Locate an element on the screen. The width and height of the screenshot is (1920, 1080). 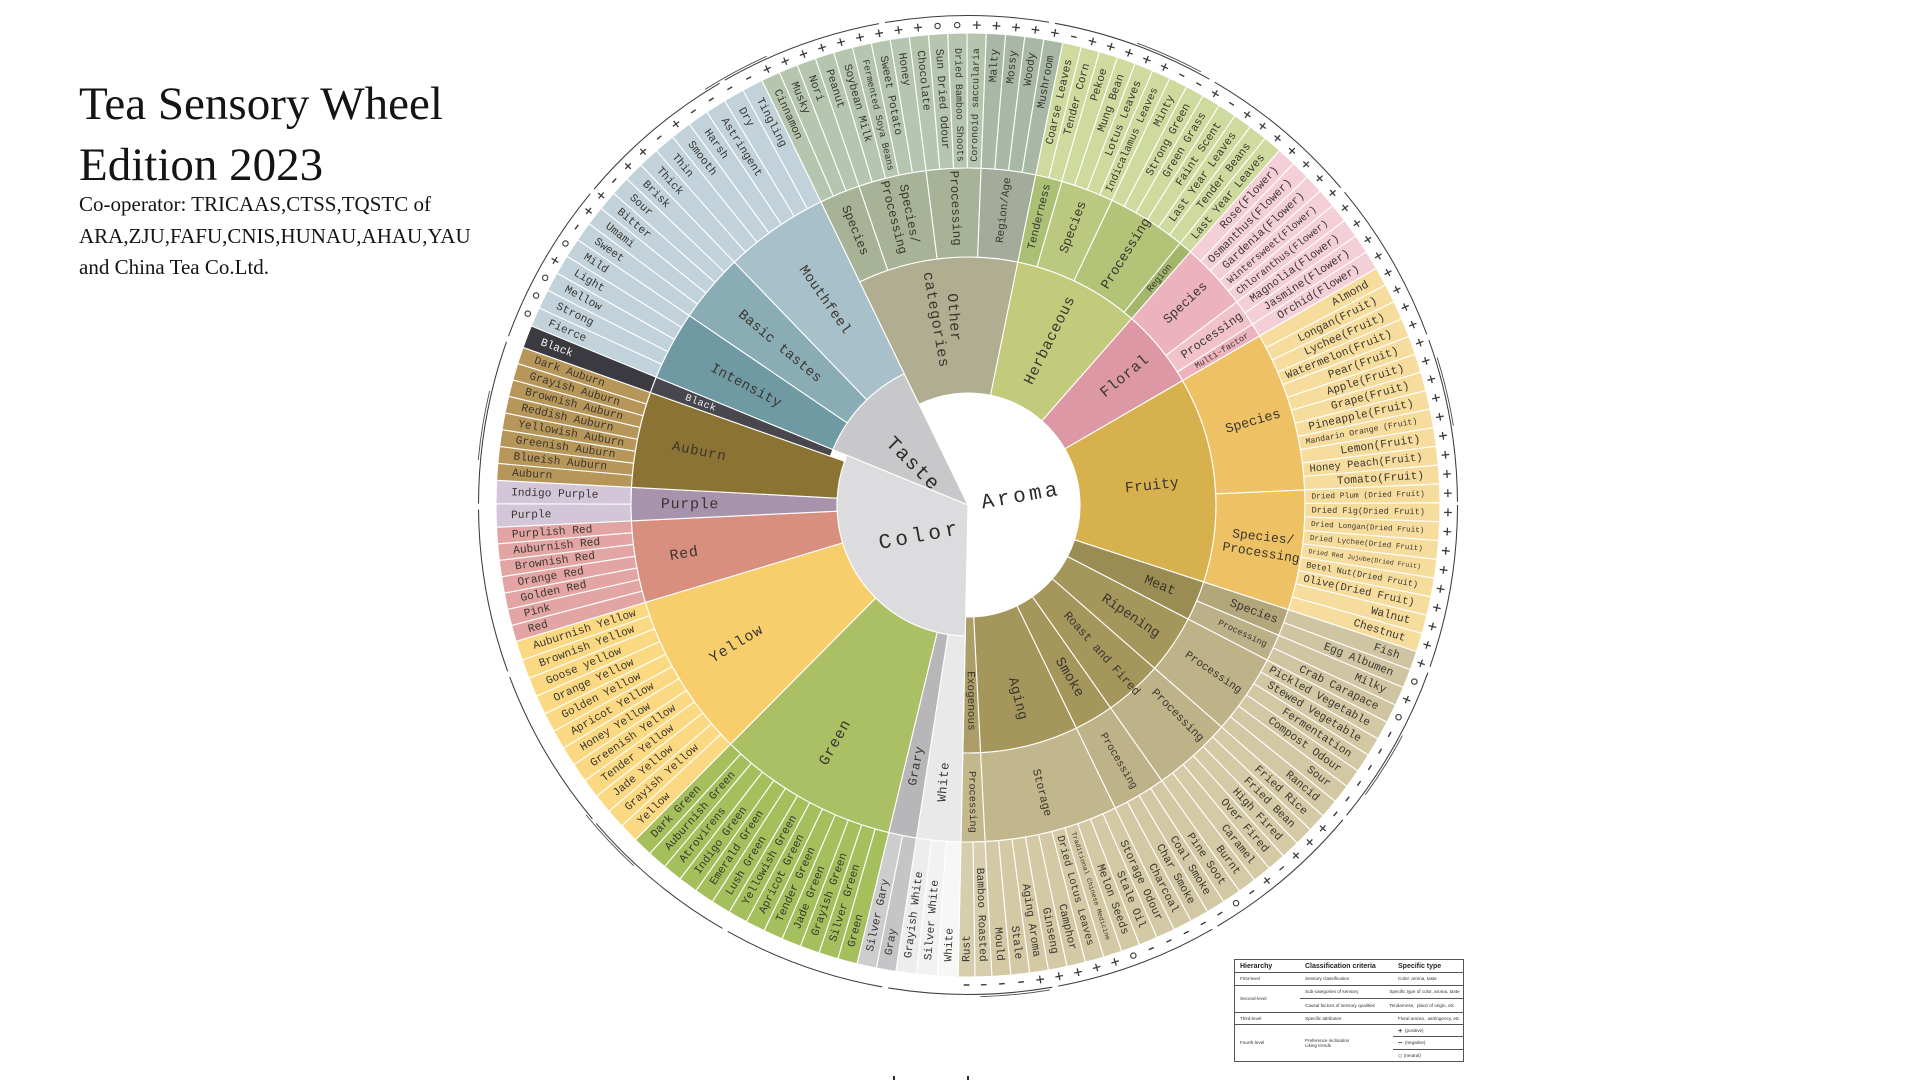
svg-text: Other is located at coordinates (953, 318).